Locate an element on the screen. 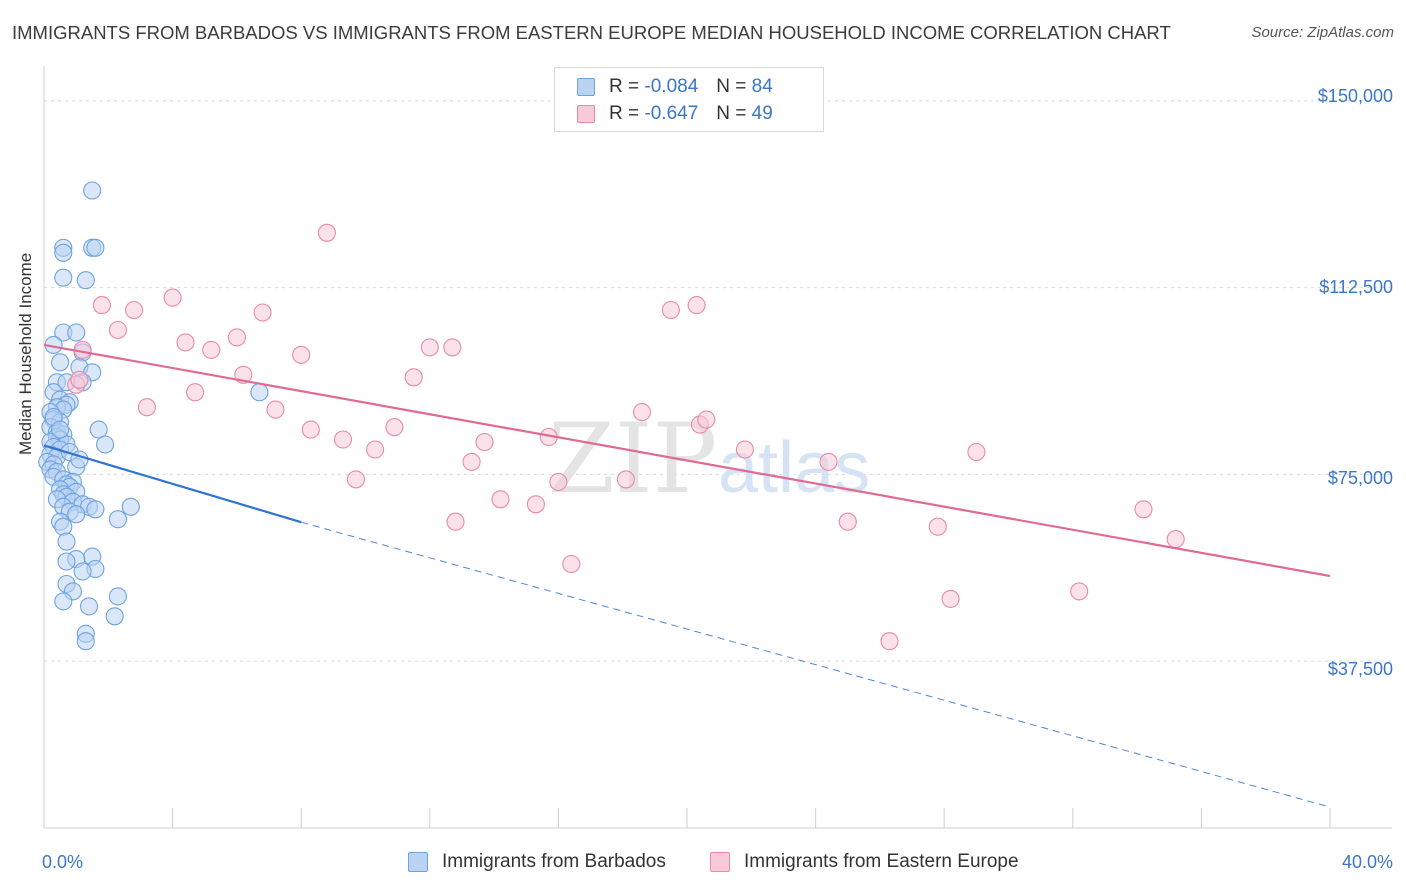  y-axis-label: Median Household Income is located at coordinates (25, 353).